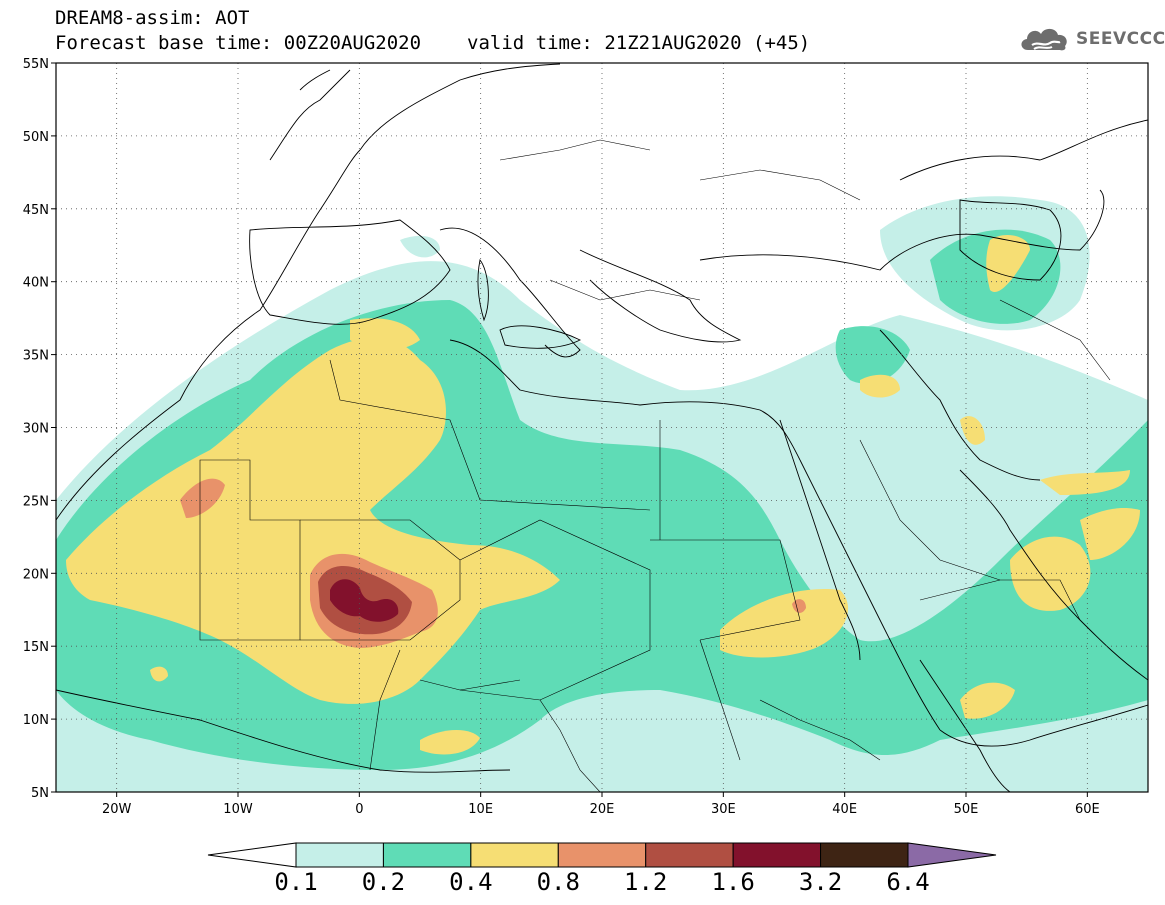  I want to click on colorbar-label: 3.2, so click(820, 882).